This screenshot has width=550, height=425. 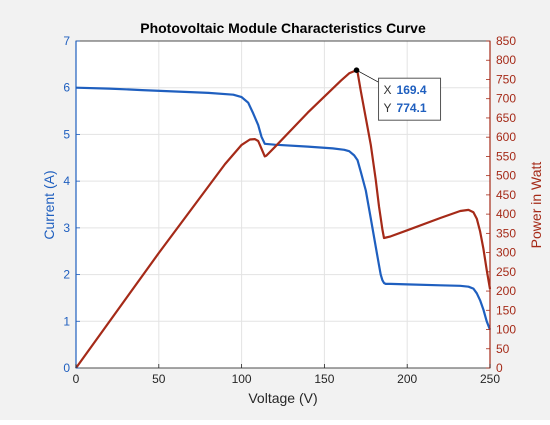 I want to click on y-right-tick-label: 650, so click(x=506, y=118).